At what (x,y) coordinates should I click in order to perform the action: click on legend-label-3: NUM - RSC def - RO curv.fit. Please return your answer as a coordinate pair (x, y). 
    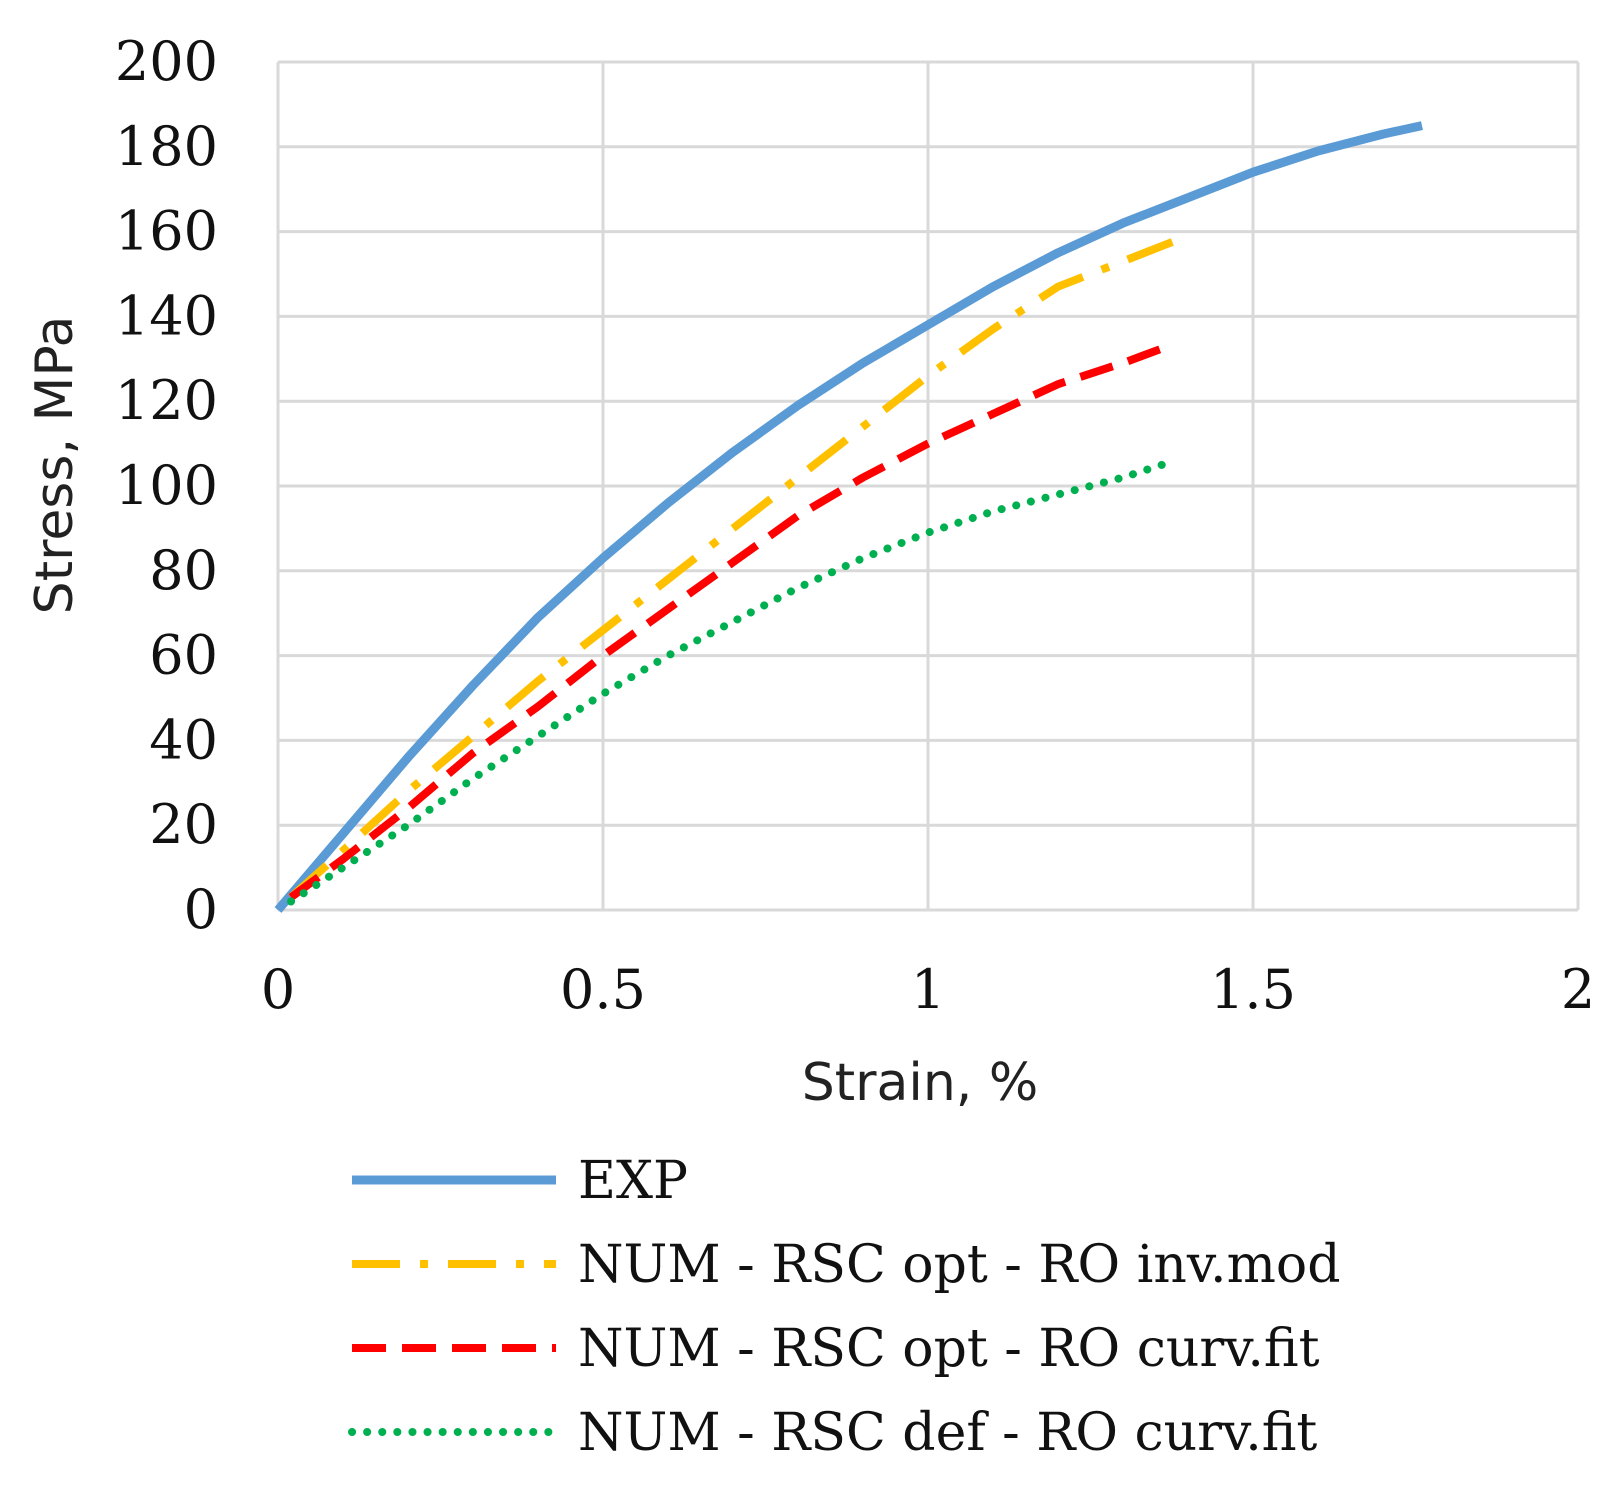
    Looking at the image, I should click on (947, 1433).